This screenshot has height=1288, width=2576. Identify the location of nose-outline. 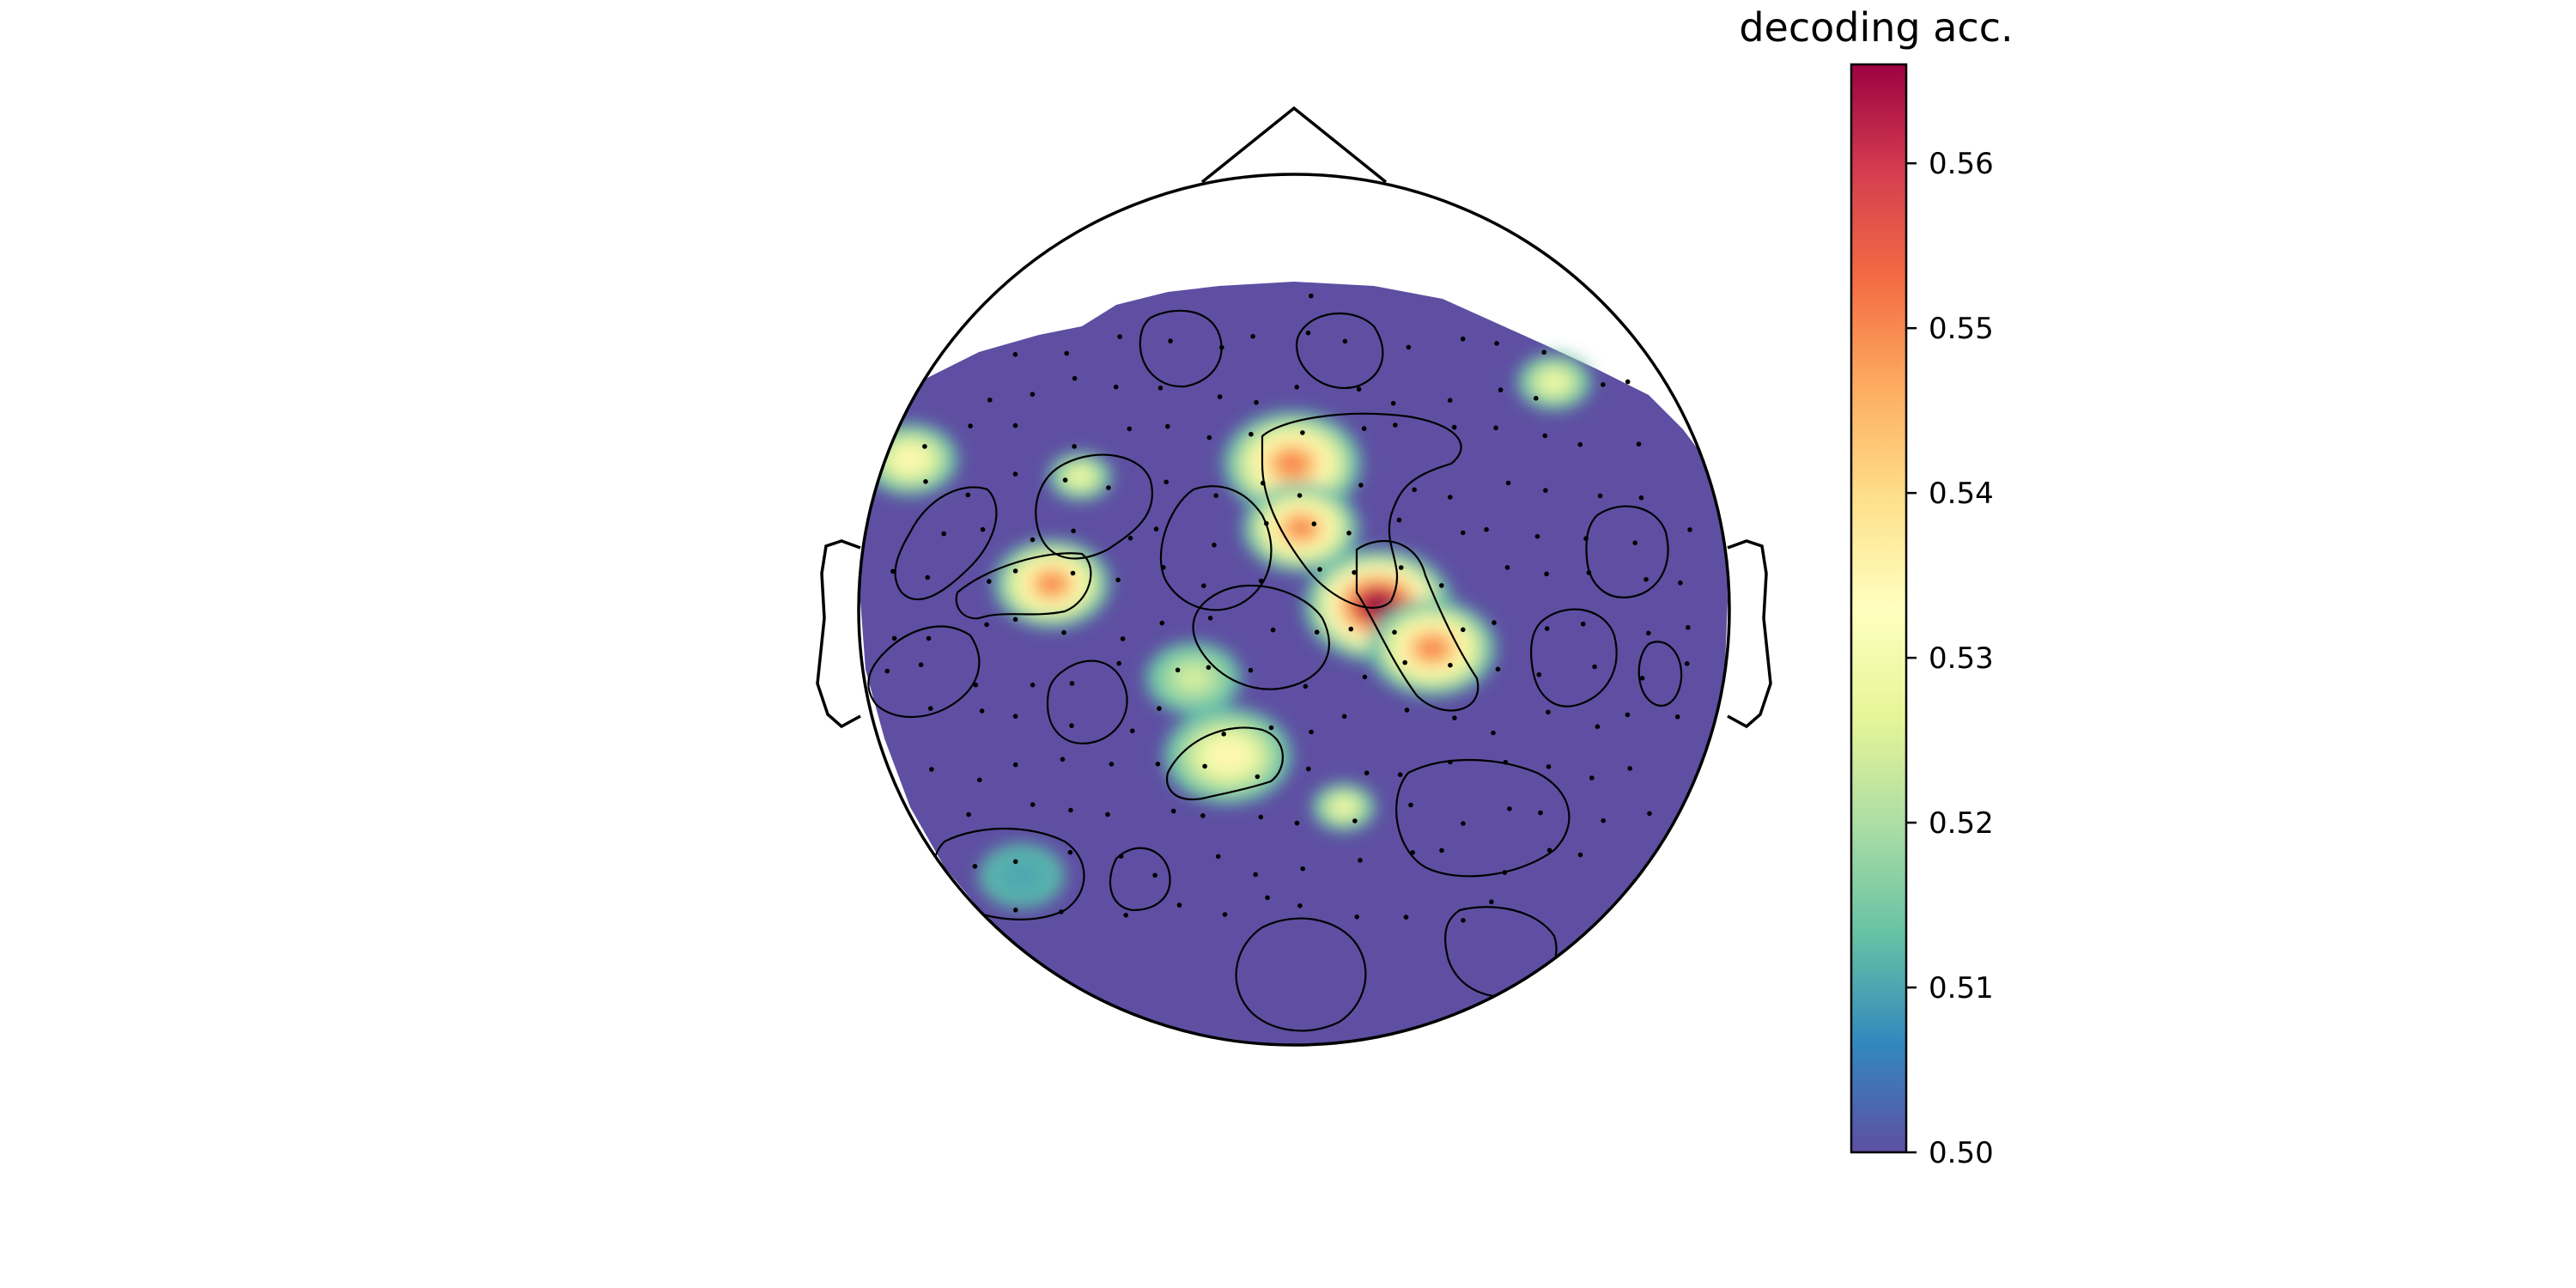
(1294, 145).